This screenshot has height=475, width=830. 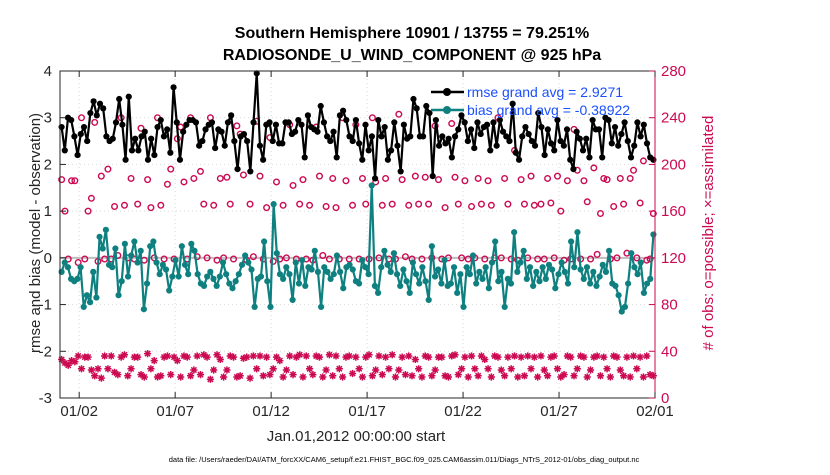 I want to click on y-right-tick-label: 80, so click(x=669, y=305).